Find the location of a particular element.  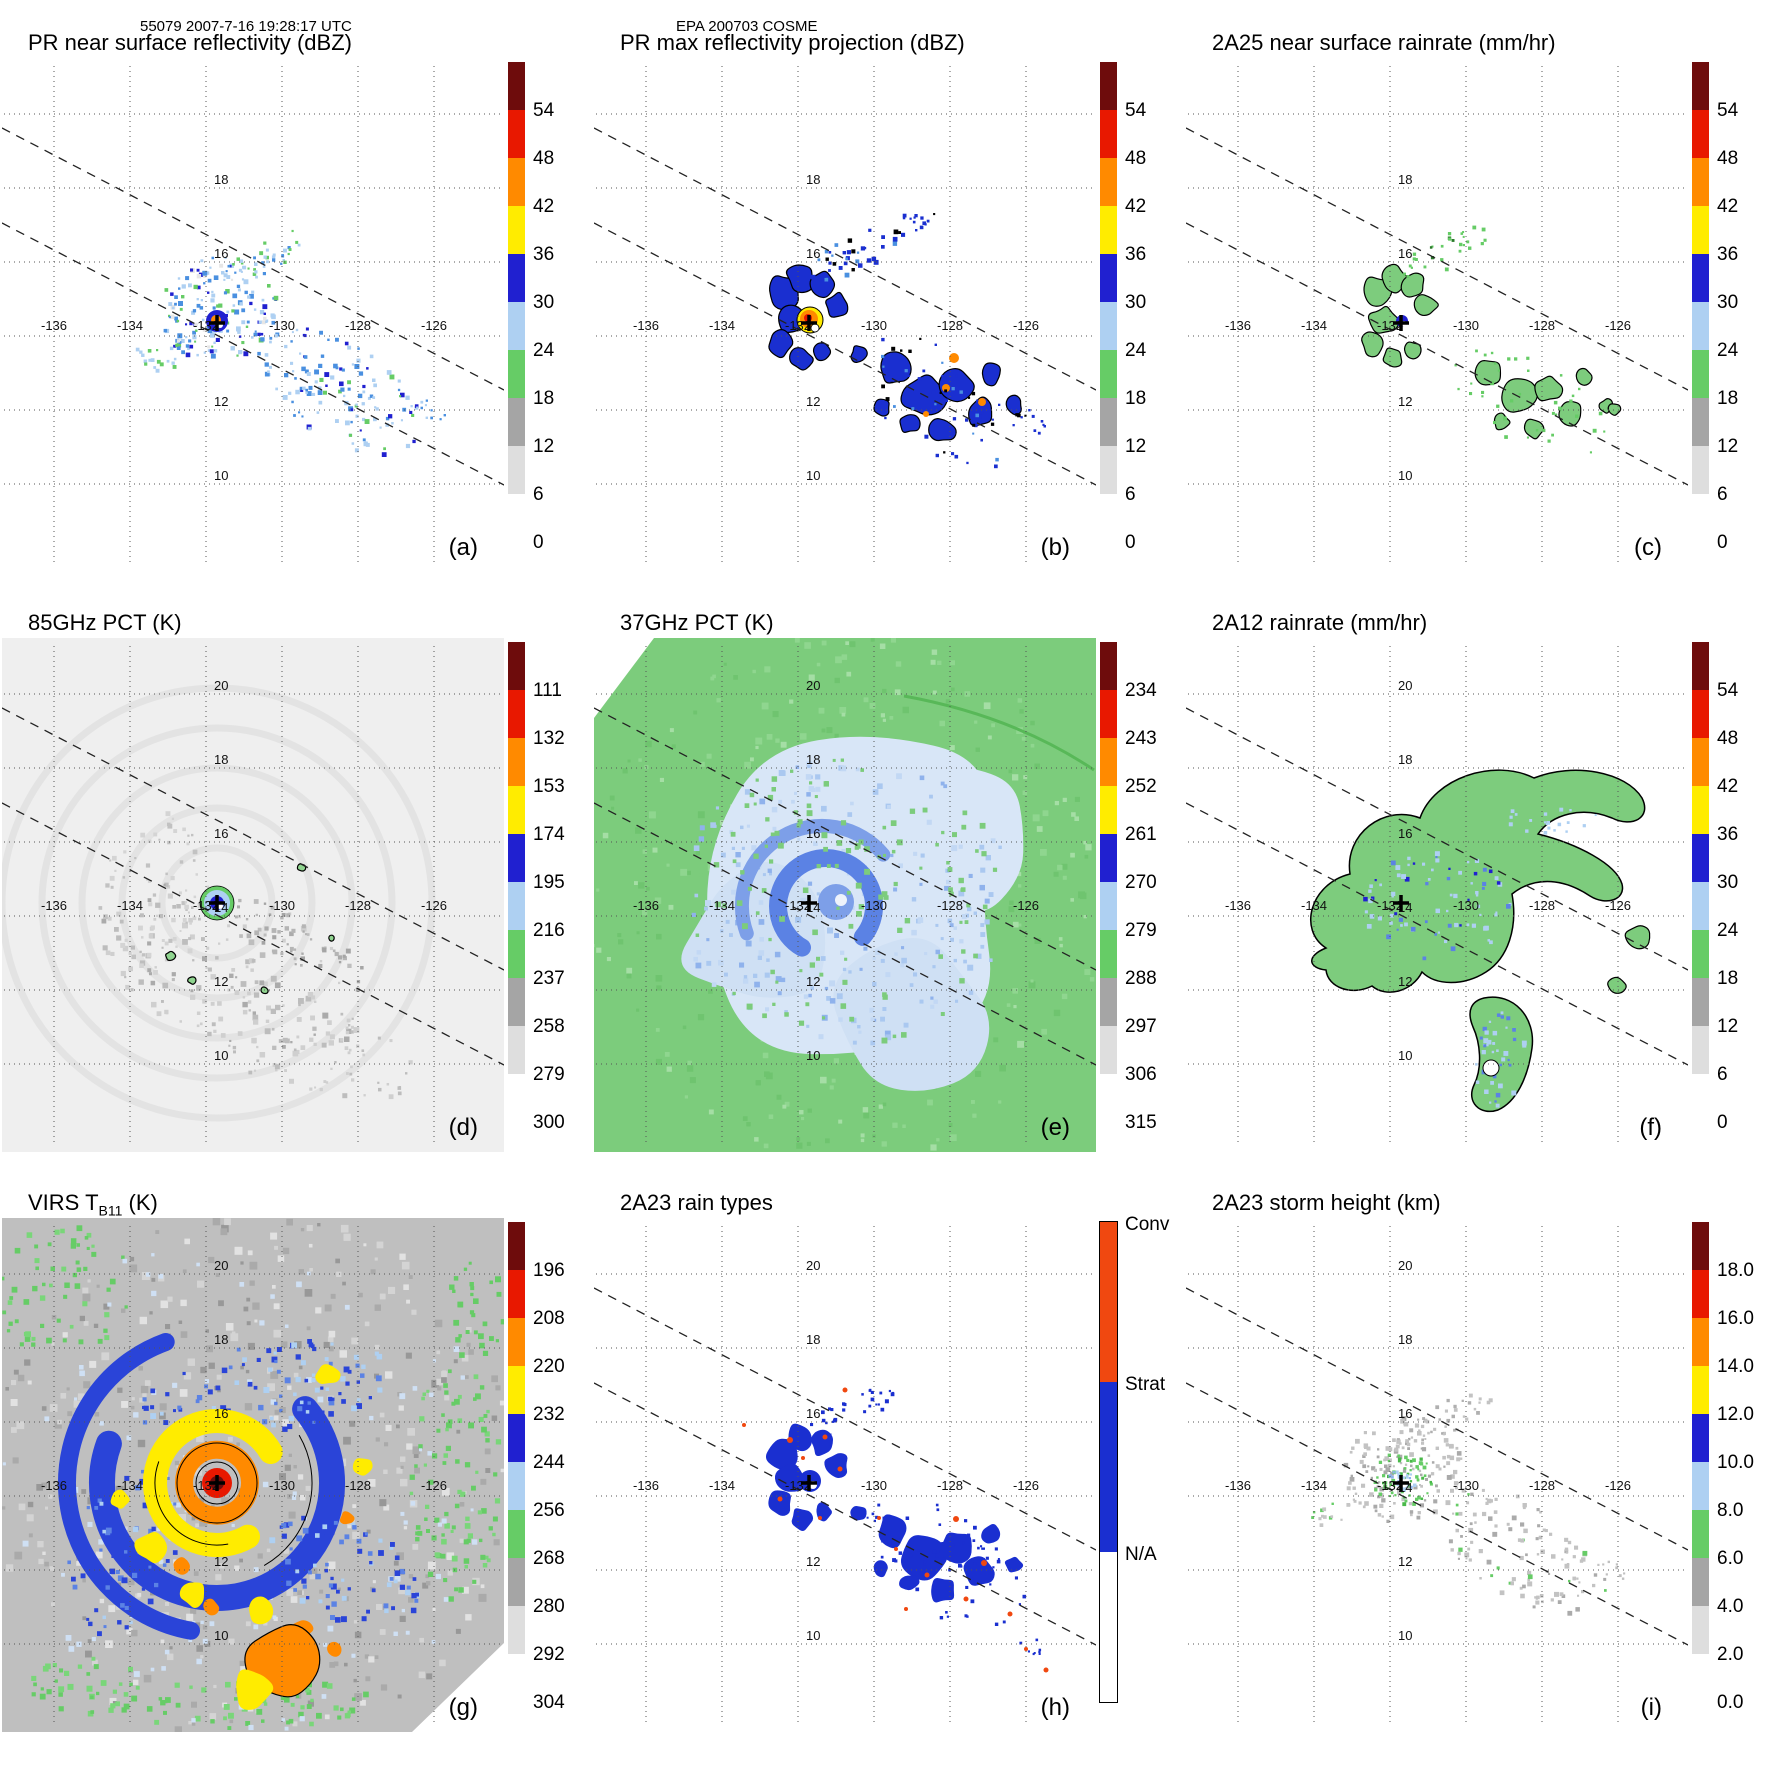

panel-f-letter: (f) is located at coordinates (1650, 1127).